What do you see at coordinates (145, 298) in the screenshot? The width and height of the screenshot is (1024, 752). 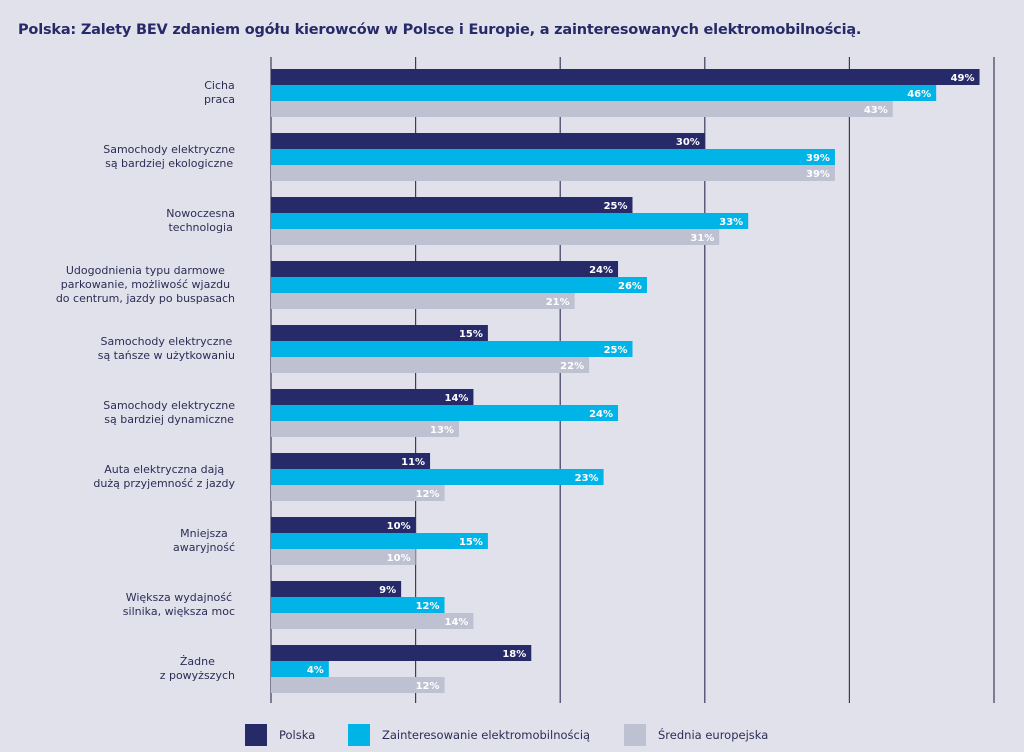 I see `category-label-line: do centrum, jazdy po buspasach` at bounding box center [145, 298].